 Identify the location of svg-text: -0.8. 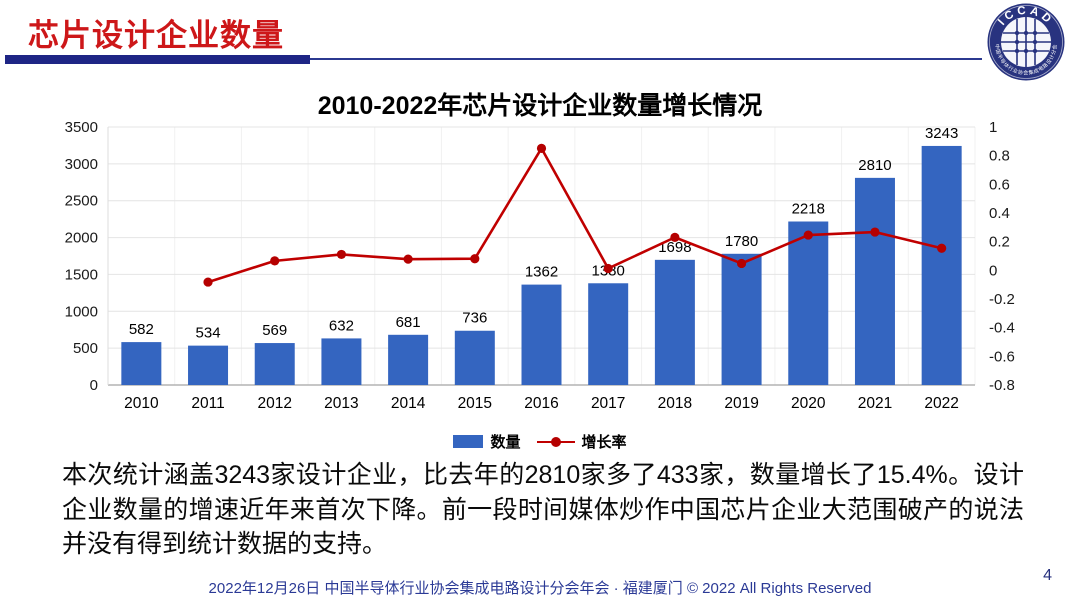
(1002, 385).